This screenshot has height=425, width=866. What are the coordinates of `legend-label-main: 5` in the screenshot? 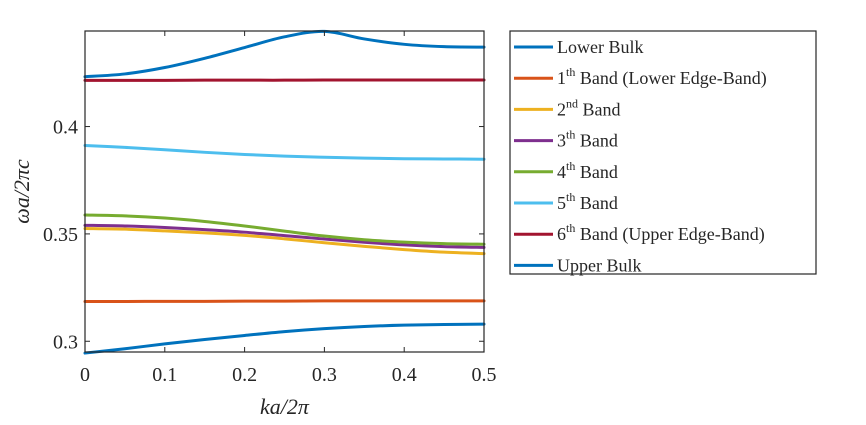 It's located at (561, 203).